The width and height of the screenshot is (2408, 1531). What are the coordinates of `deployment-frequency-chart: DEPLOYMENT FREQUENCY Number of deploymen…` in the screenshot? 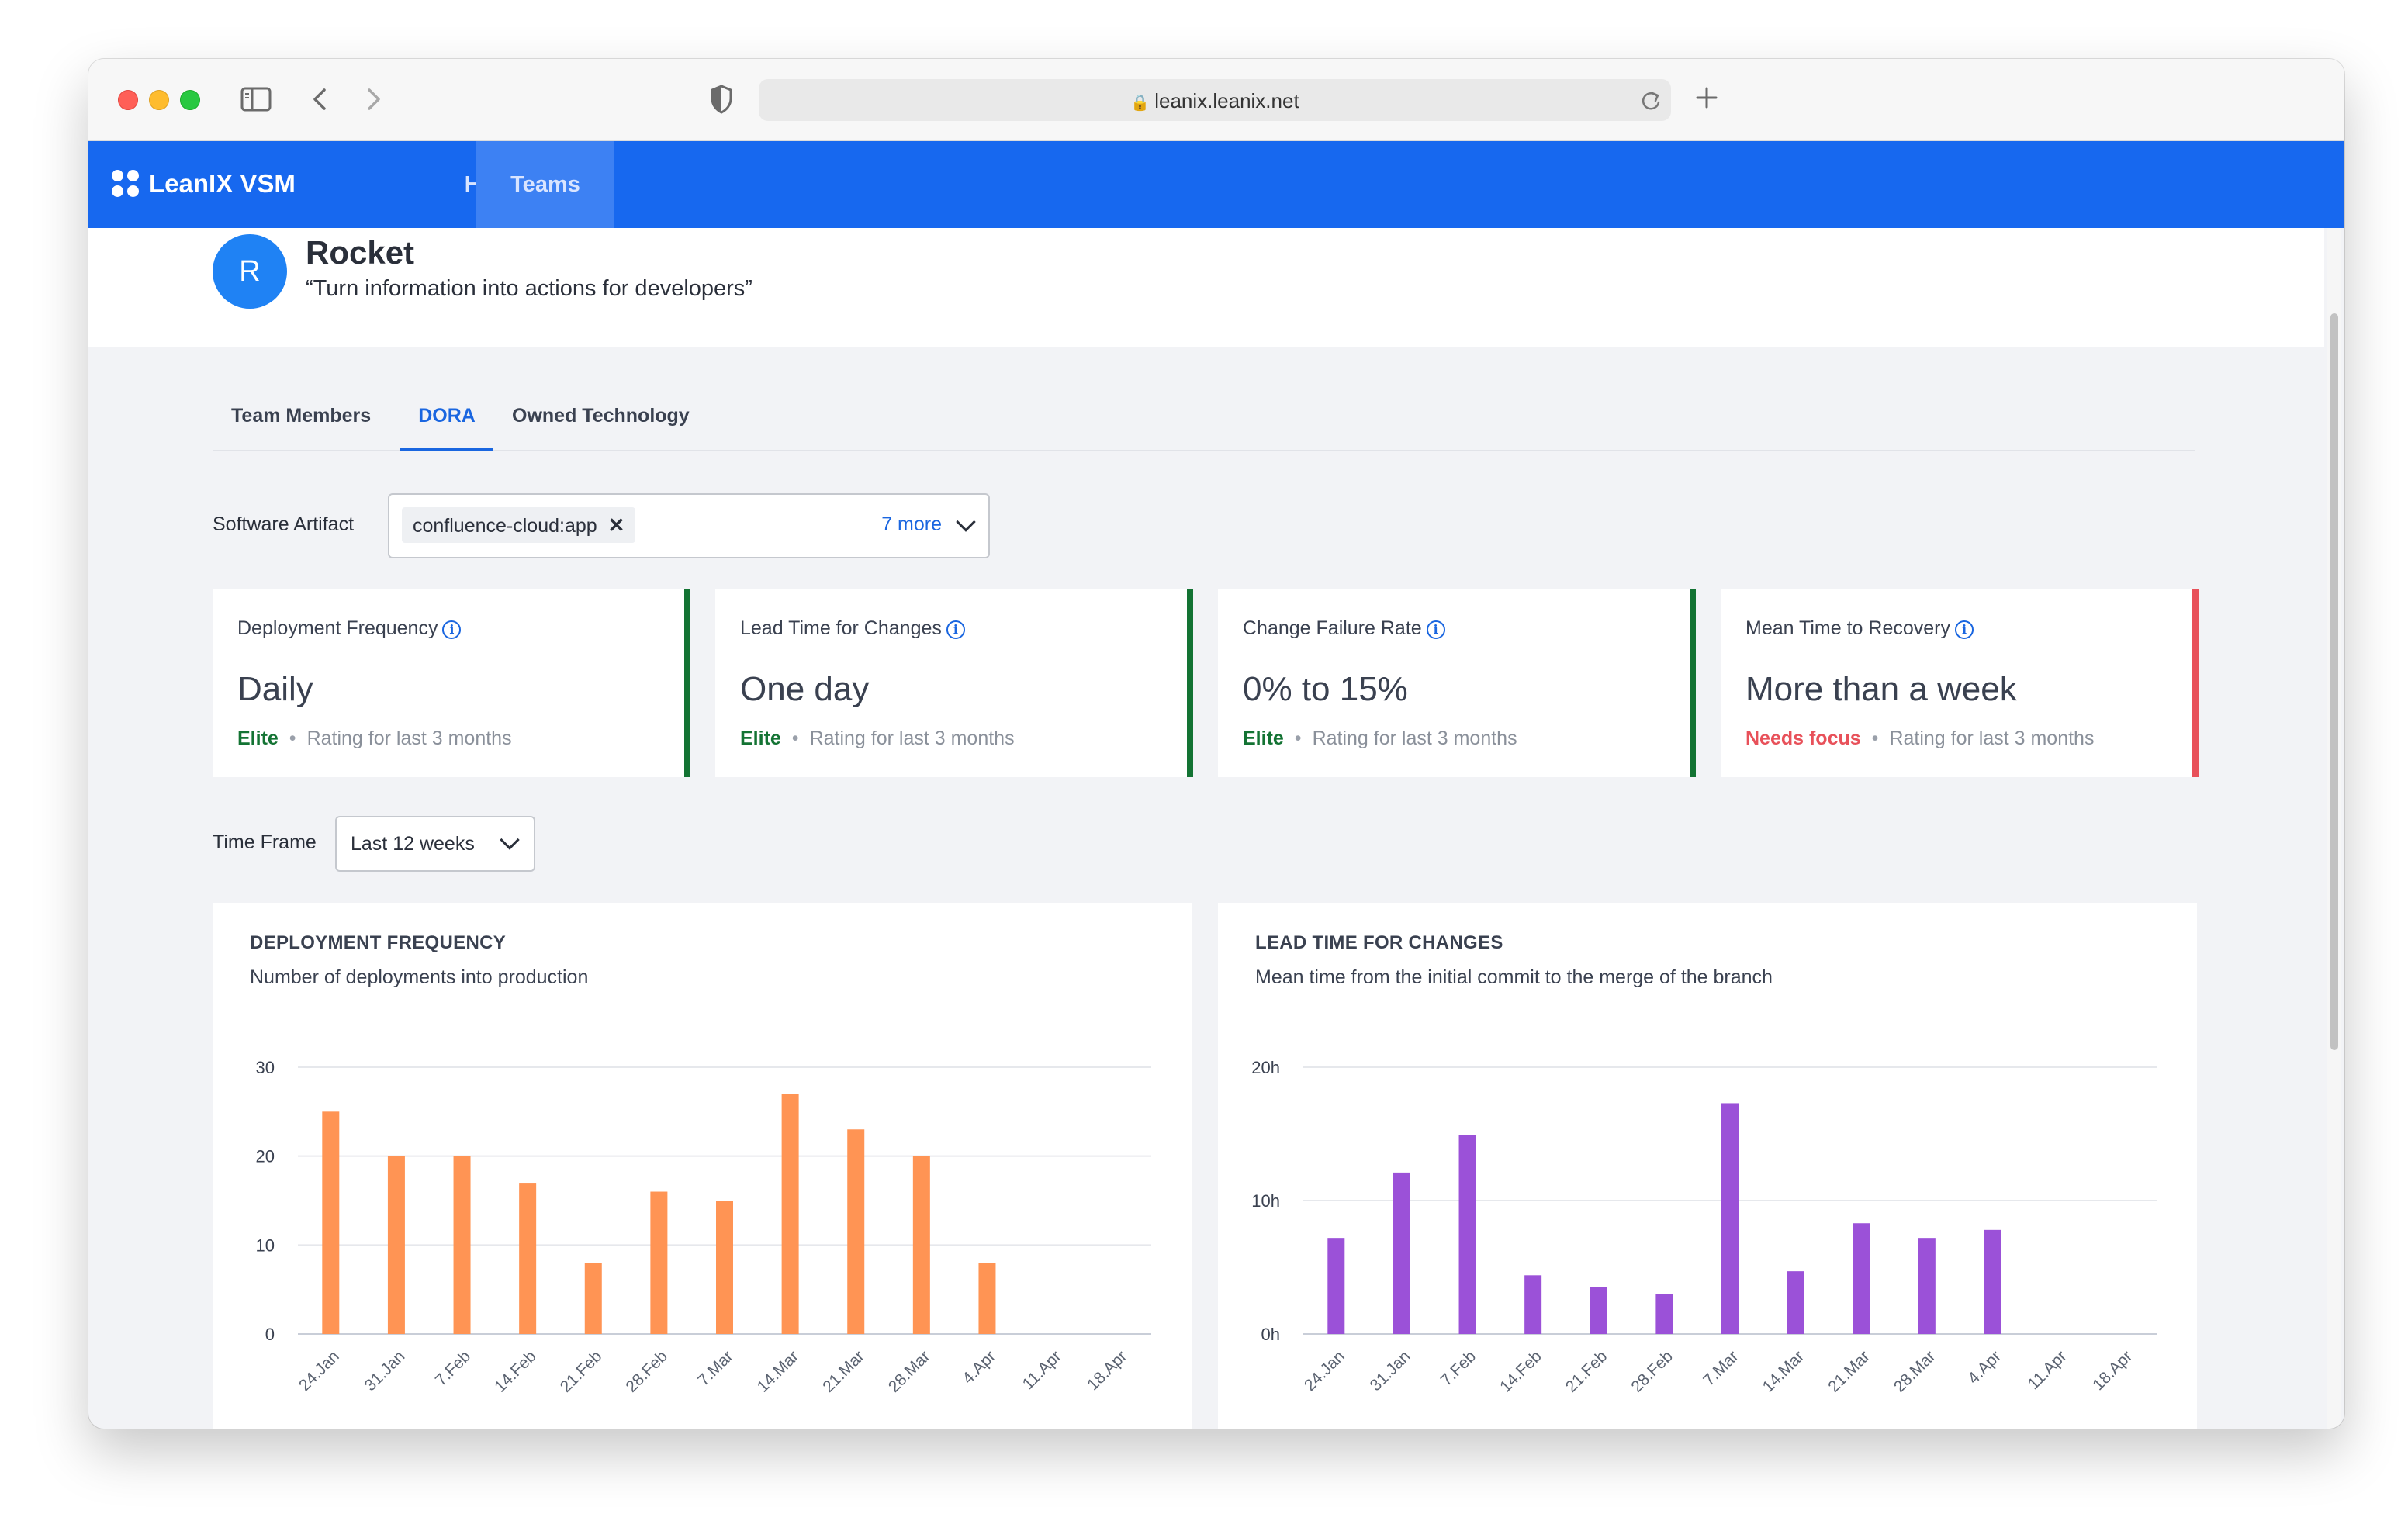 It's located at (702, 1166).